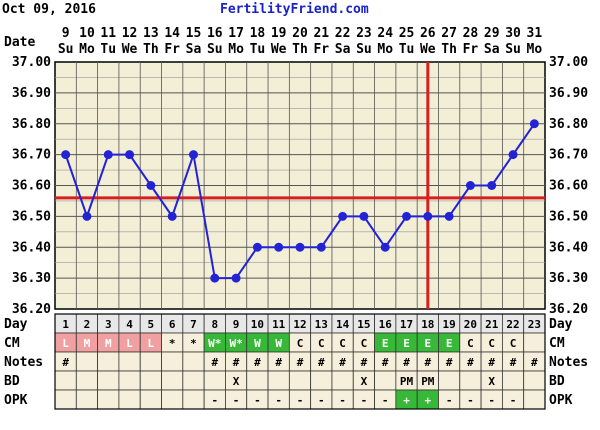  What do you see at coordinates (31, 93) in the screenshot?
I see `y-tick-label-left: 36.90` at bounding box center [31, 93].